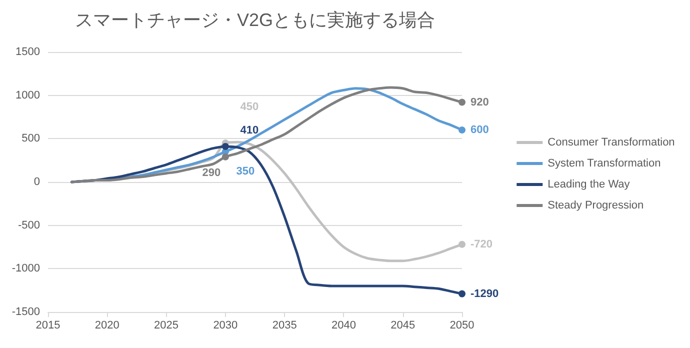 Image resolution: width=690 pixels, height=348 pixels. Describe the element at coordinates (484, 294) in the screenshot. I see `data-label: -1290` at that location.